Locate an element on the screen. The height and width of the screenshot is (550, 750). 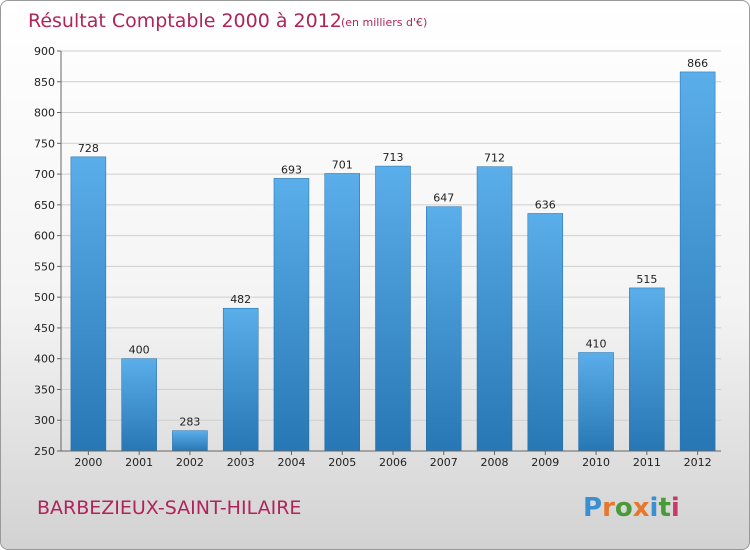
bar-2002 is located at coordinates (190, 441).